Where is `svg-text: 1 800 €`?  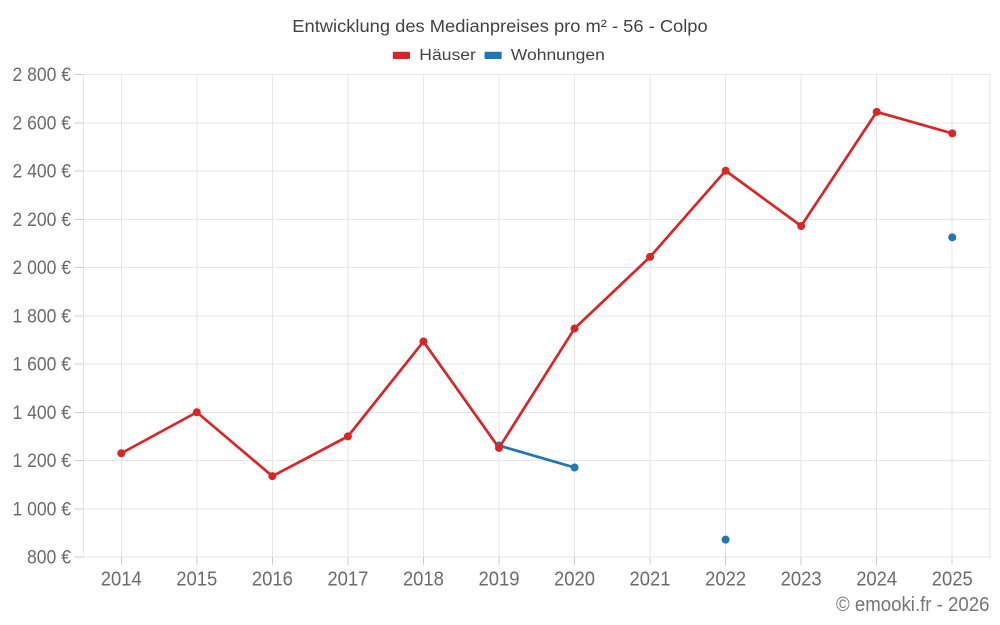 svg-text: 1 800 € is located at coordinates (42, 316).